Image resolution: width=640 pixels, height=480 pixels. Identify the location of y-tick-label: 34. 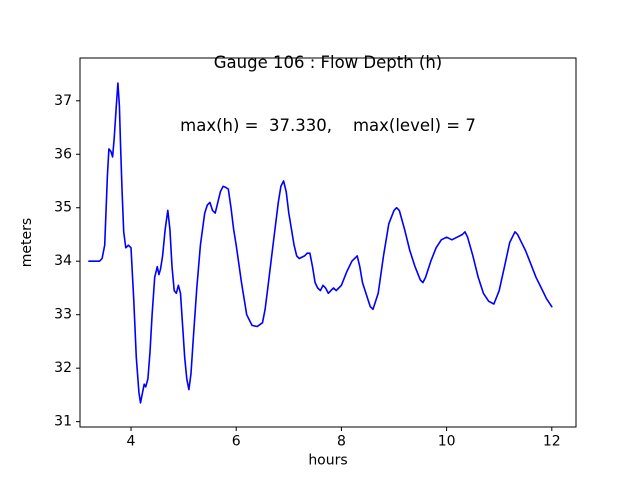
(63, 261).